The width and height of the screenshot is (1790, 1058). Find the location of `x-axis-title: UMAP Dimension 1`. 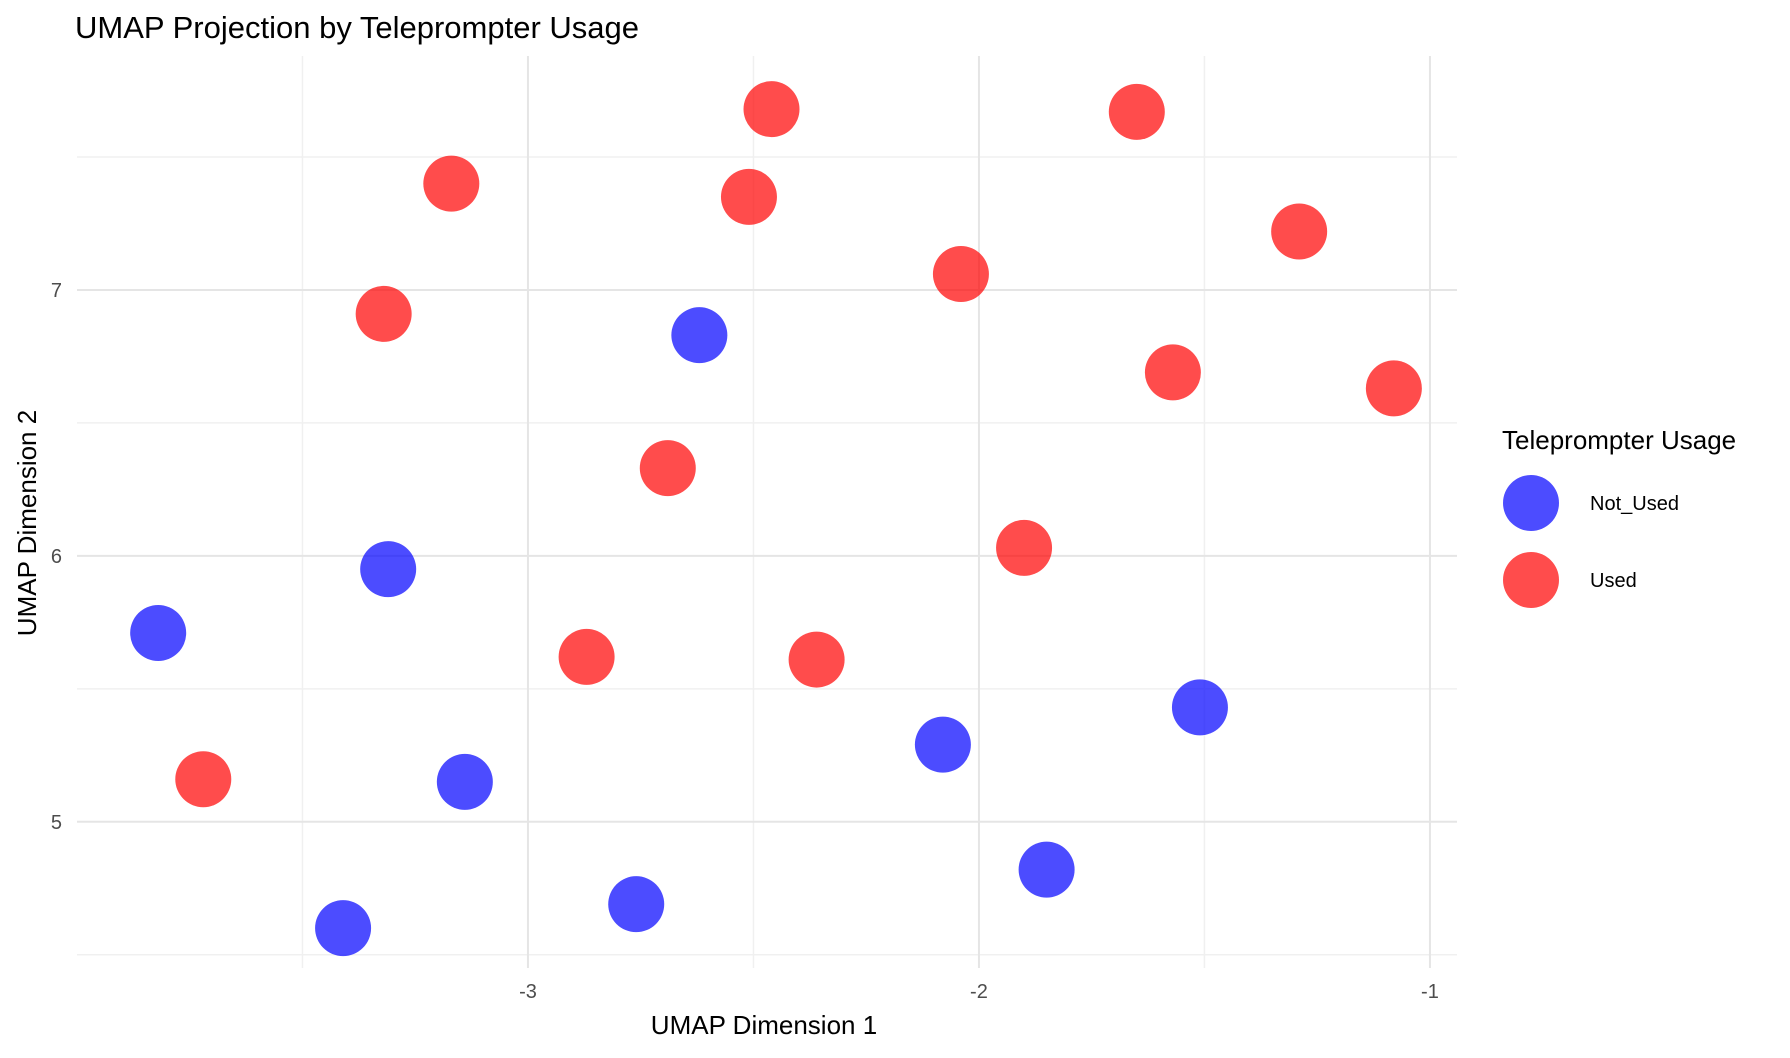

x-axis-title: UMAP Dimension 1 is located at coordinates (764, 1025).